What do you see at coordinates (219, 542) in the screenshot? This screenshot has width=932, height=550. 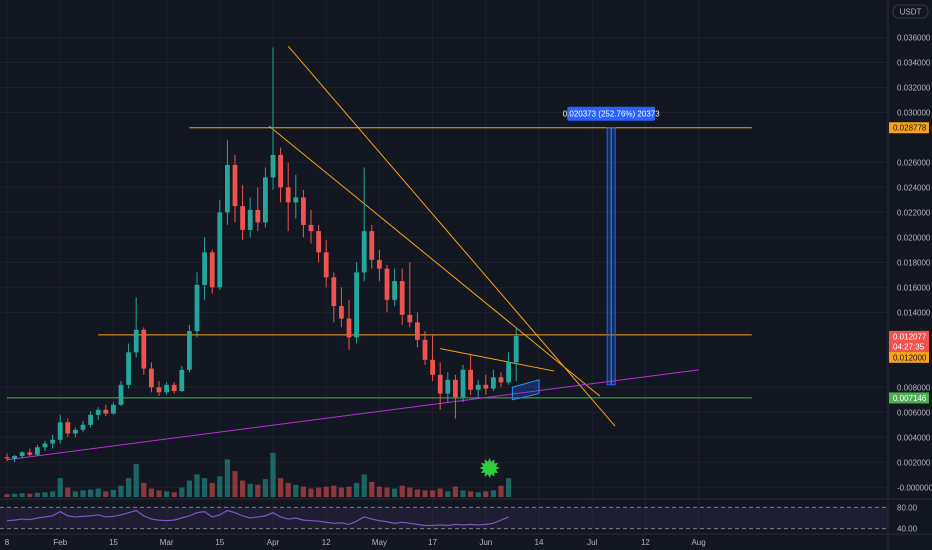 I see `time-tick-label: 15` at bounding box center [219, 542].